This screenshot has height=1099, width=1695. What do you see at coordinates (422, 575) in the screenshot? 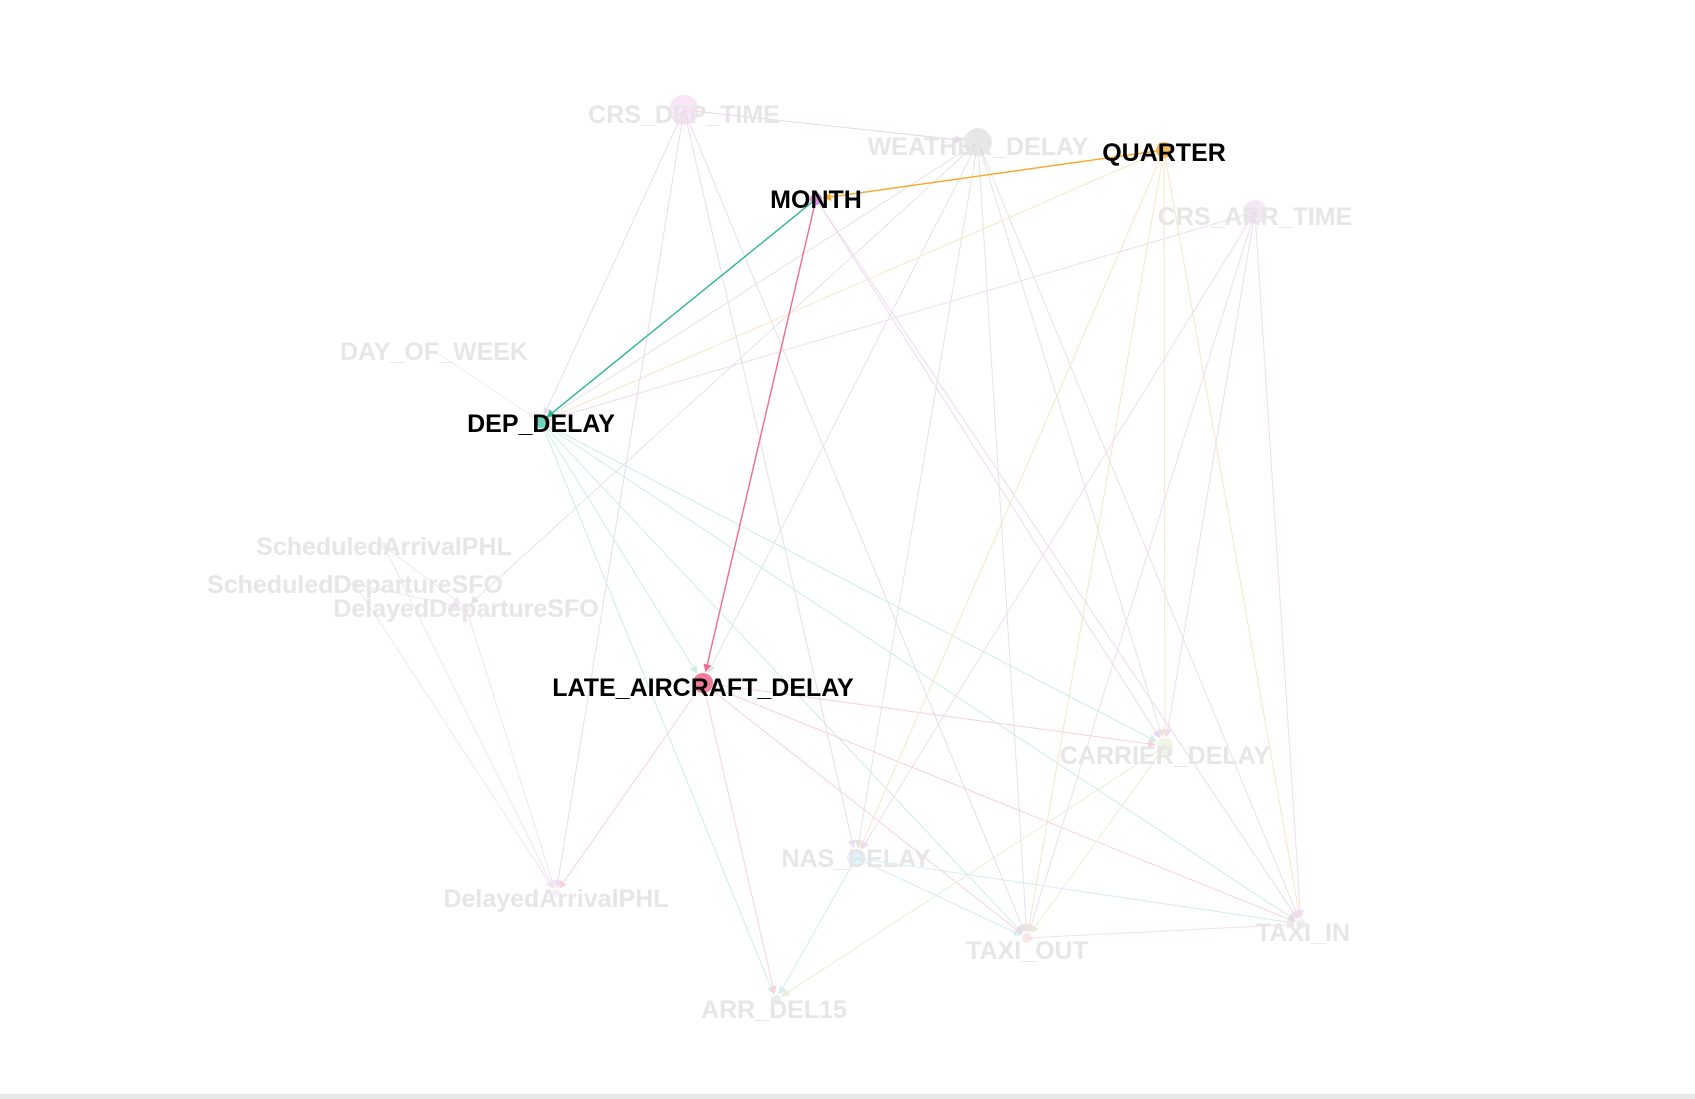
I see `edge-scheduledarrivalphl-to-delayeddeparturesfo` at bounding box center [422, 575].